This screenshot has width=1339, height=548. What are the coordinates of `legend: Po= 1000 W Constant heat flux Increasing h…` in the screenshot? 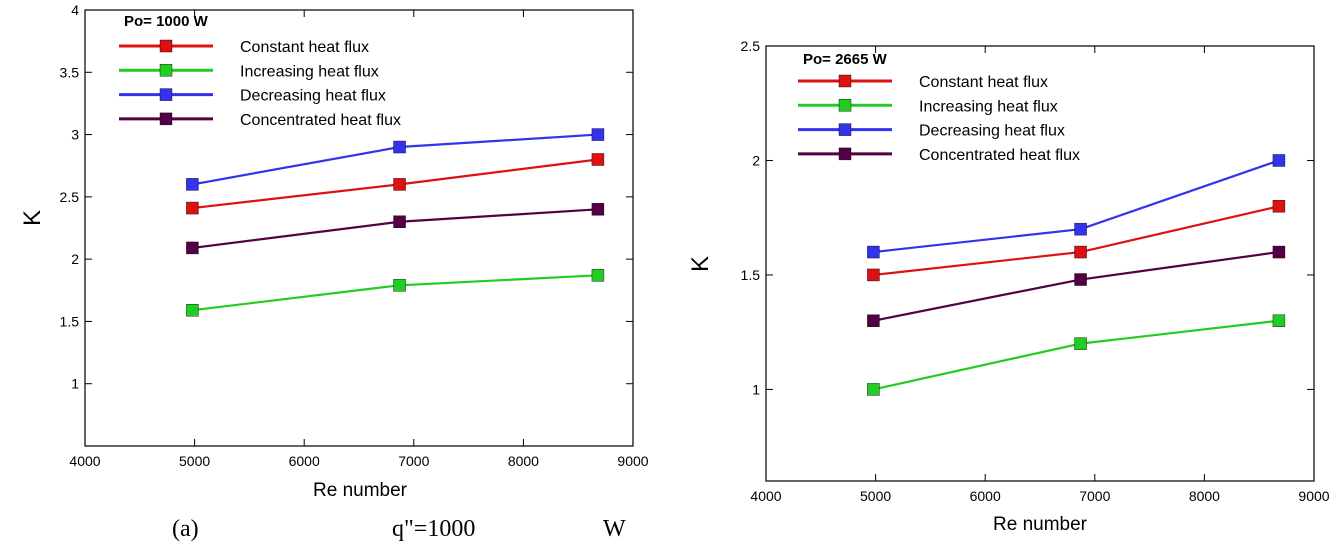 It's located at (260, 71).